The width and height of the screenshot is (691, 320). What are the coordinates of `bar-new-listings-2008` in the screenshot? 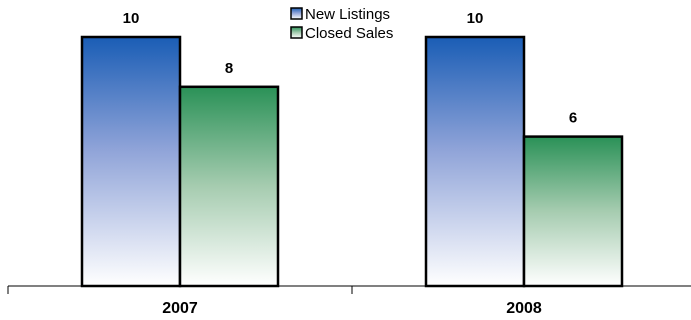 It's located at (475, 161).